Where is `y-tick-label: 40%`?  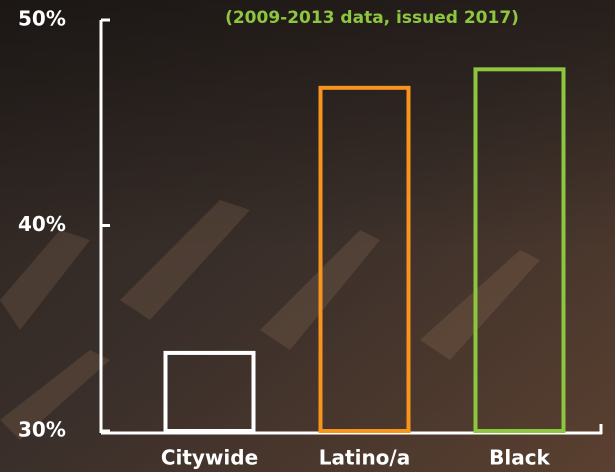 y-tick-label: 40% is located at coordinates (42, 224).